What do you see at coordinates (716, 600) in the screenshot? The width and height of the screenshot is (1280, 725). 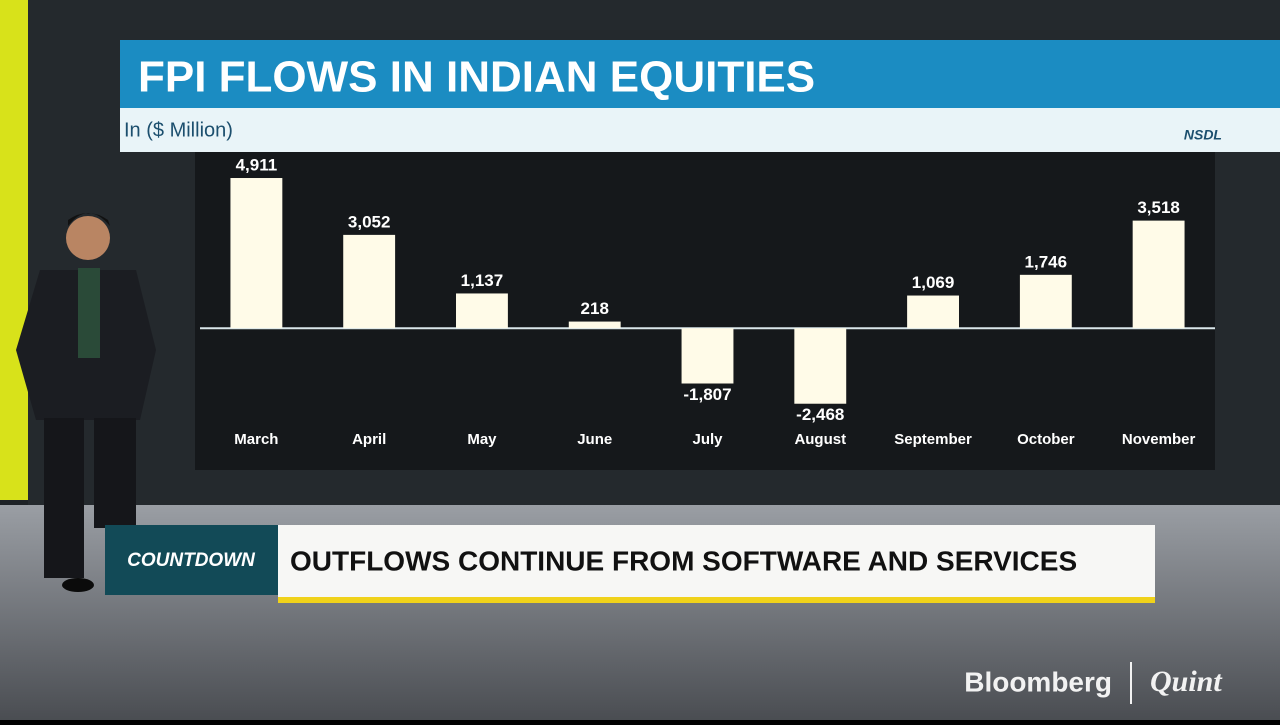 I see `headline-underline` at bounding box center [716, 600].